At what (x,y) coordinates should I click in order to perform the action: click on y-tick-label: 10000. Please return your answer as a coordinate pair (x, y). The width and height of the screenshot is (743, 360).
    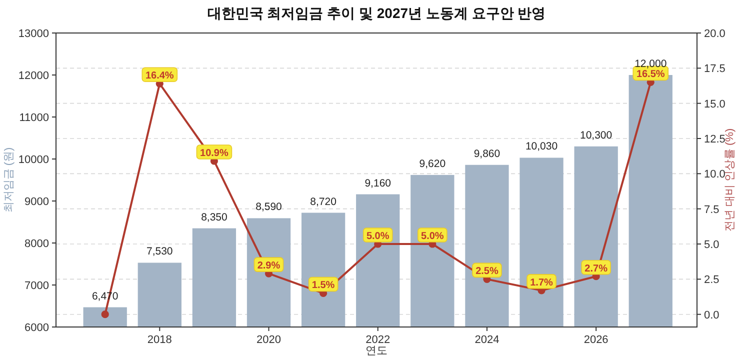
    Looking at the image, I should click on (33, 160).